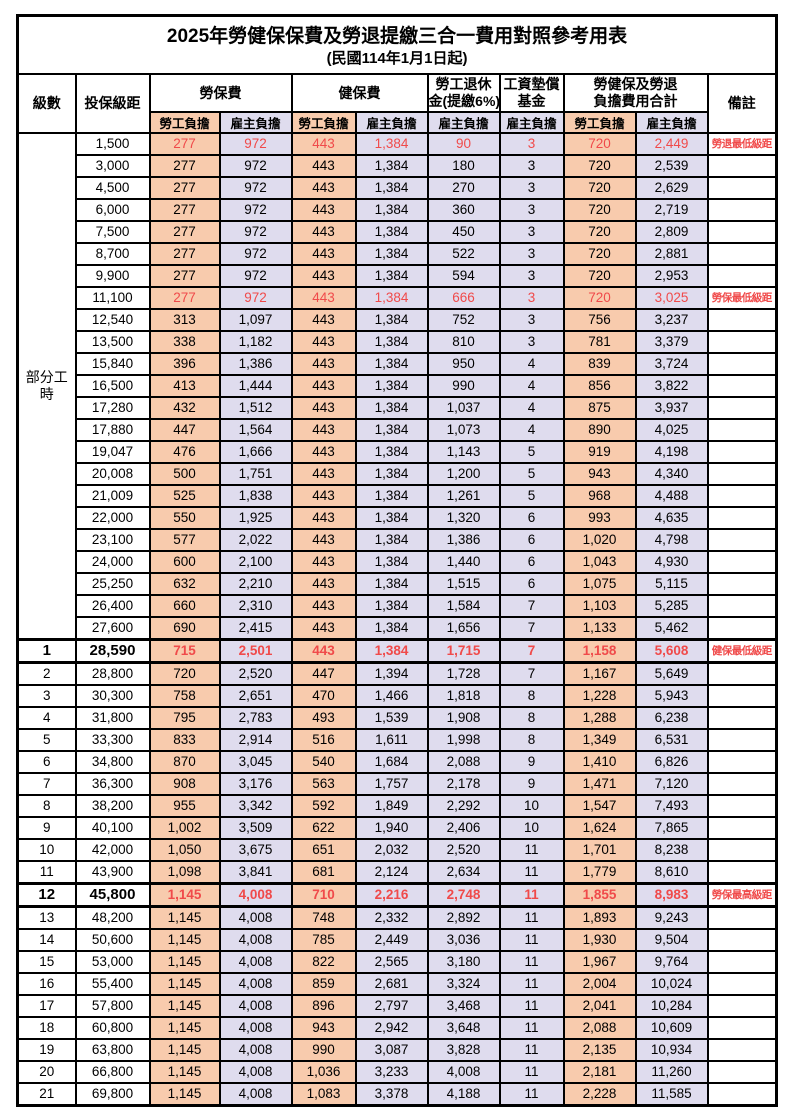  What do you see at coordinates (463, 210) in the screenshot?
I see `value-cell: 360` at bounding box center [463, 210].